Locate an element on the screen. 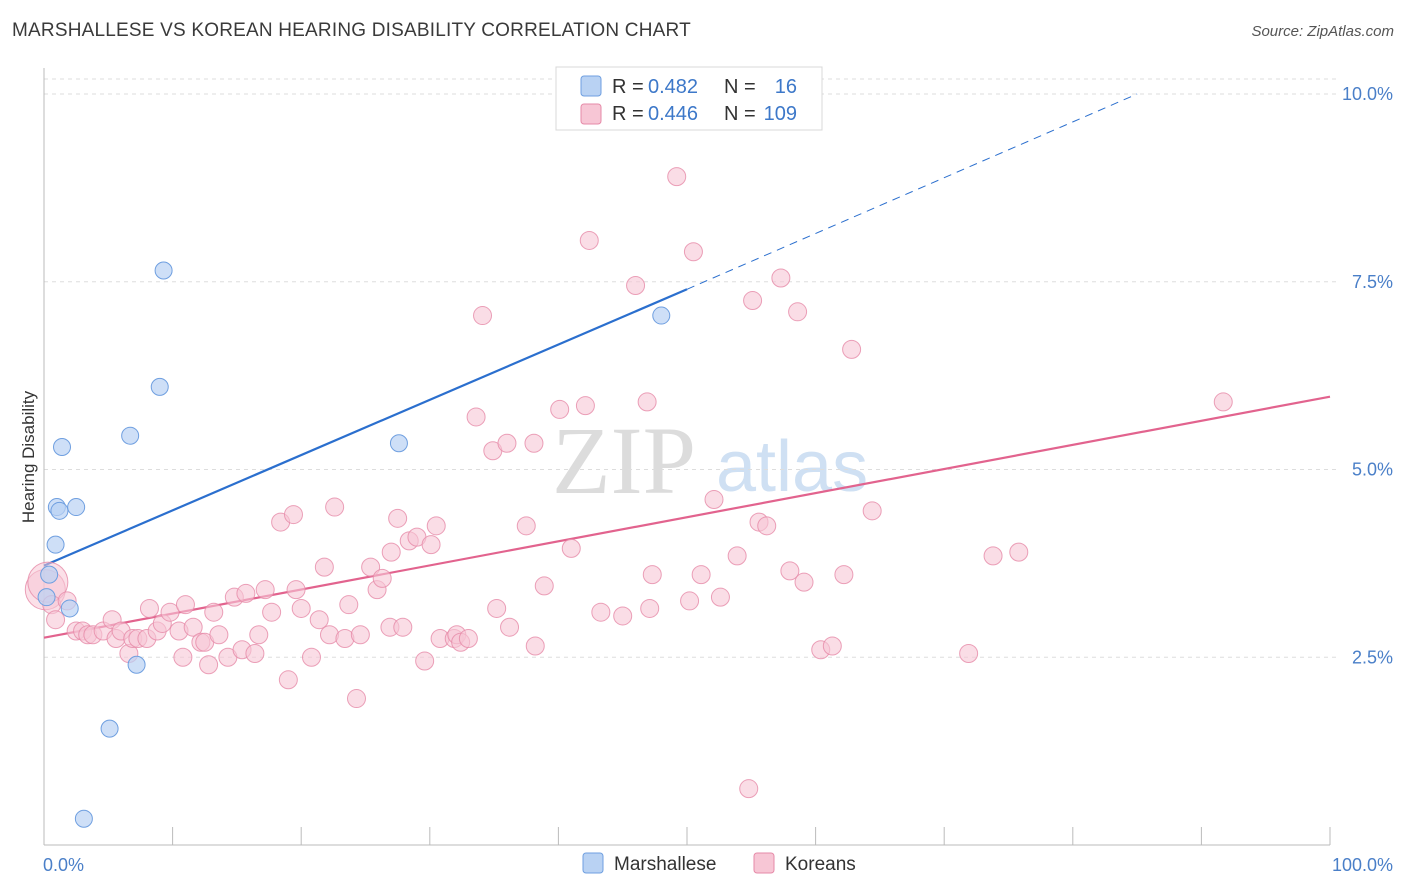 The width and height of the screenshot is (1406, 892). y-tick-label: 2.5% is located at coordinates (1372, 657).